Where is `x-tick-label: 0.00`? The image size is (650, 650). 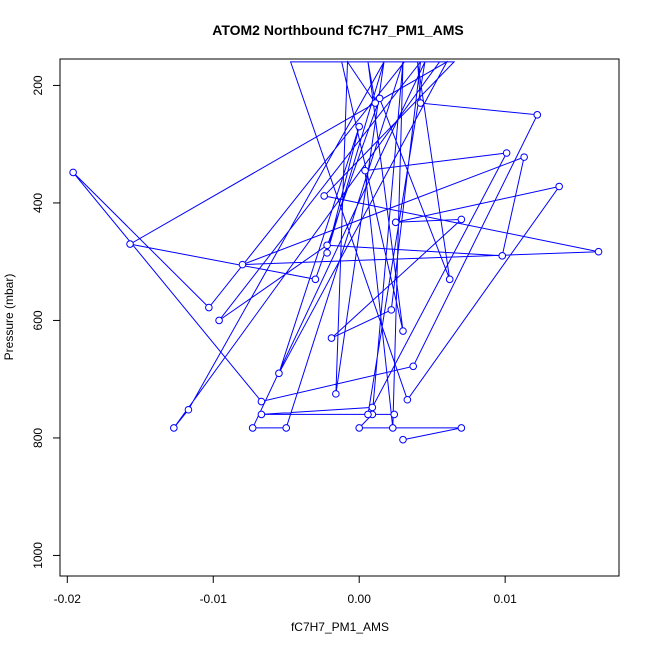 x-tick-label: 0.00 is located at coordinates (360, 599).